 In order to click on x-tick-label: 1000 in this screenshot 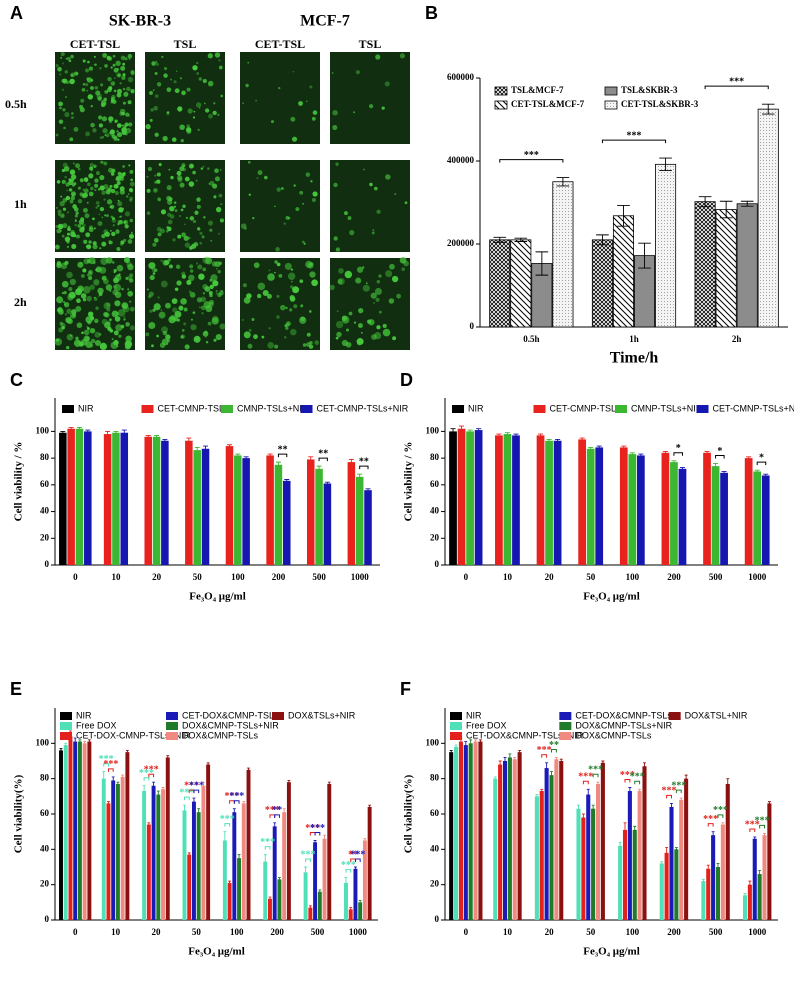, I will do `click(757, 577)`.